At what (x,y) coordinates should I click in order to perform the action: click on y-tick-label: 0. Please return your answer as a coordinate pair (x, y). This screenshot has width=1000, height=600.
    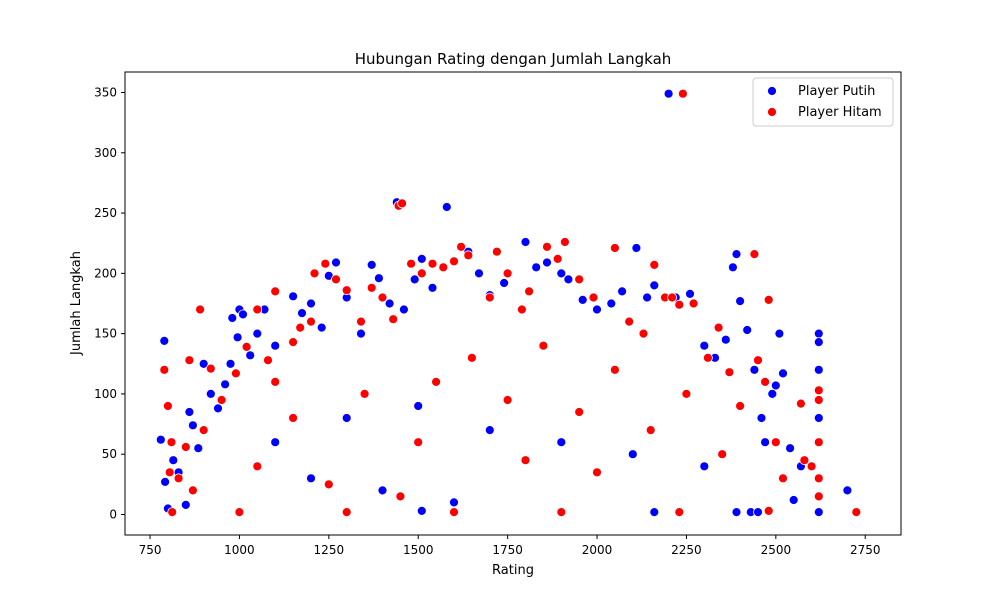
    Looking at the image, I should click on (113, 515).